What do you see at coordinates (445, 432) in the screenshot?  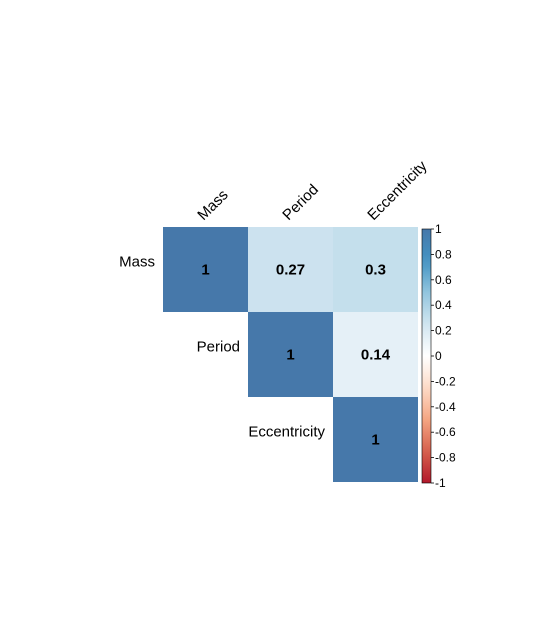 I see `colorbar-tick-label-8: -0.6` at bounding box center [445, 432].